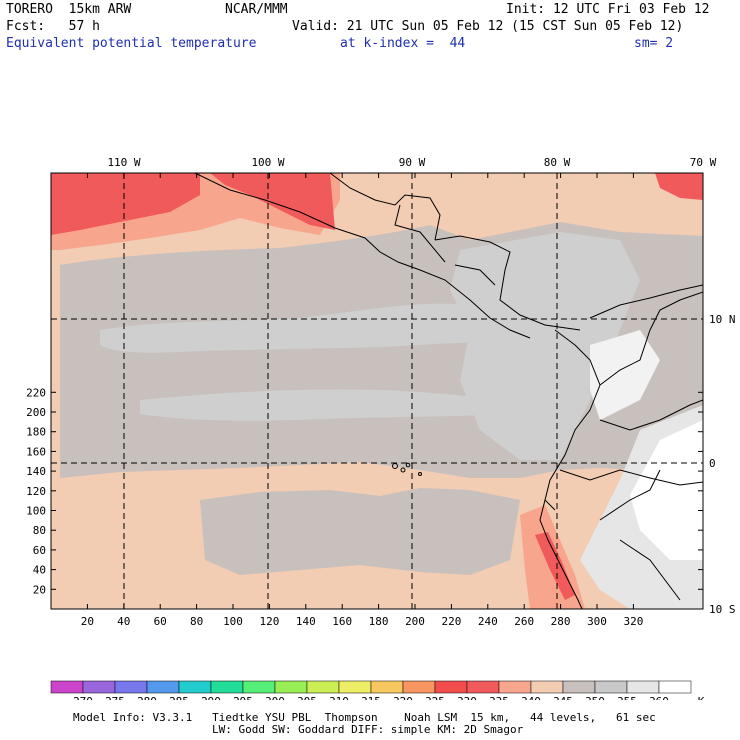  I want to click on sa-interior, so click(631, 388).